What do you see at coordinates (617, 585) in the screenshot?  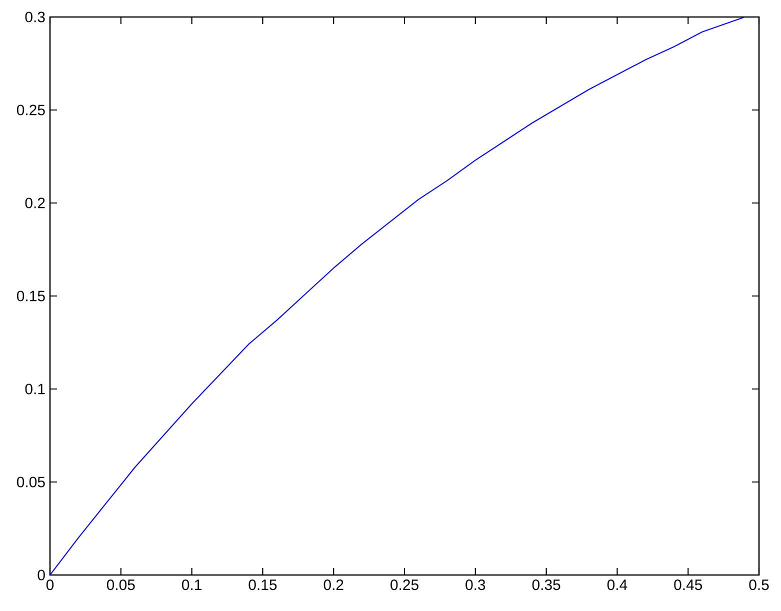 I see `x-tick-label: 0.4` at bounding box center [617, 585].